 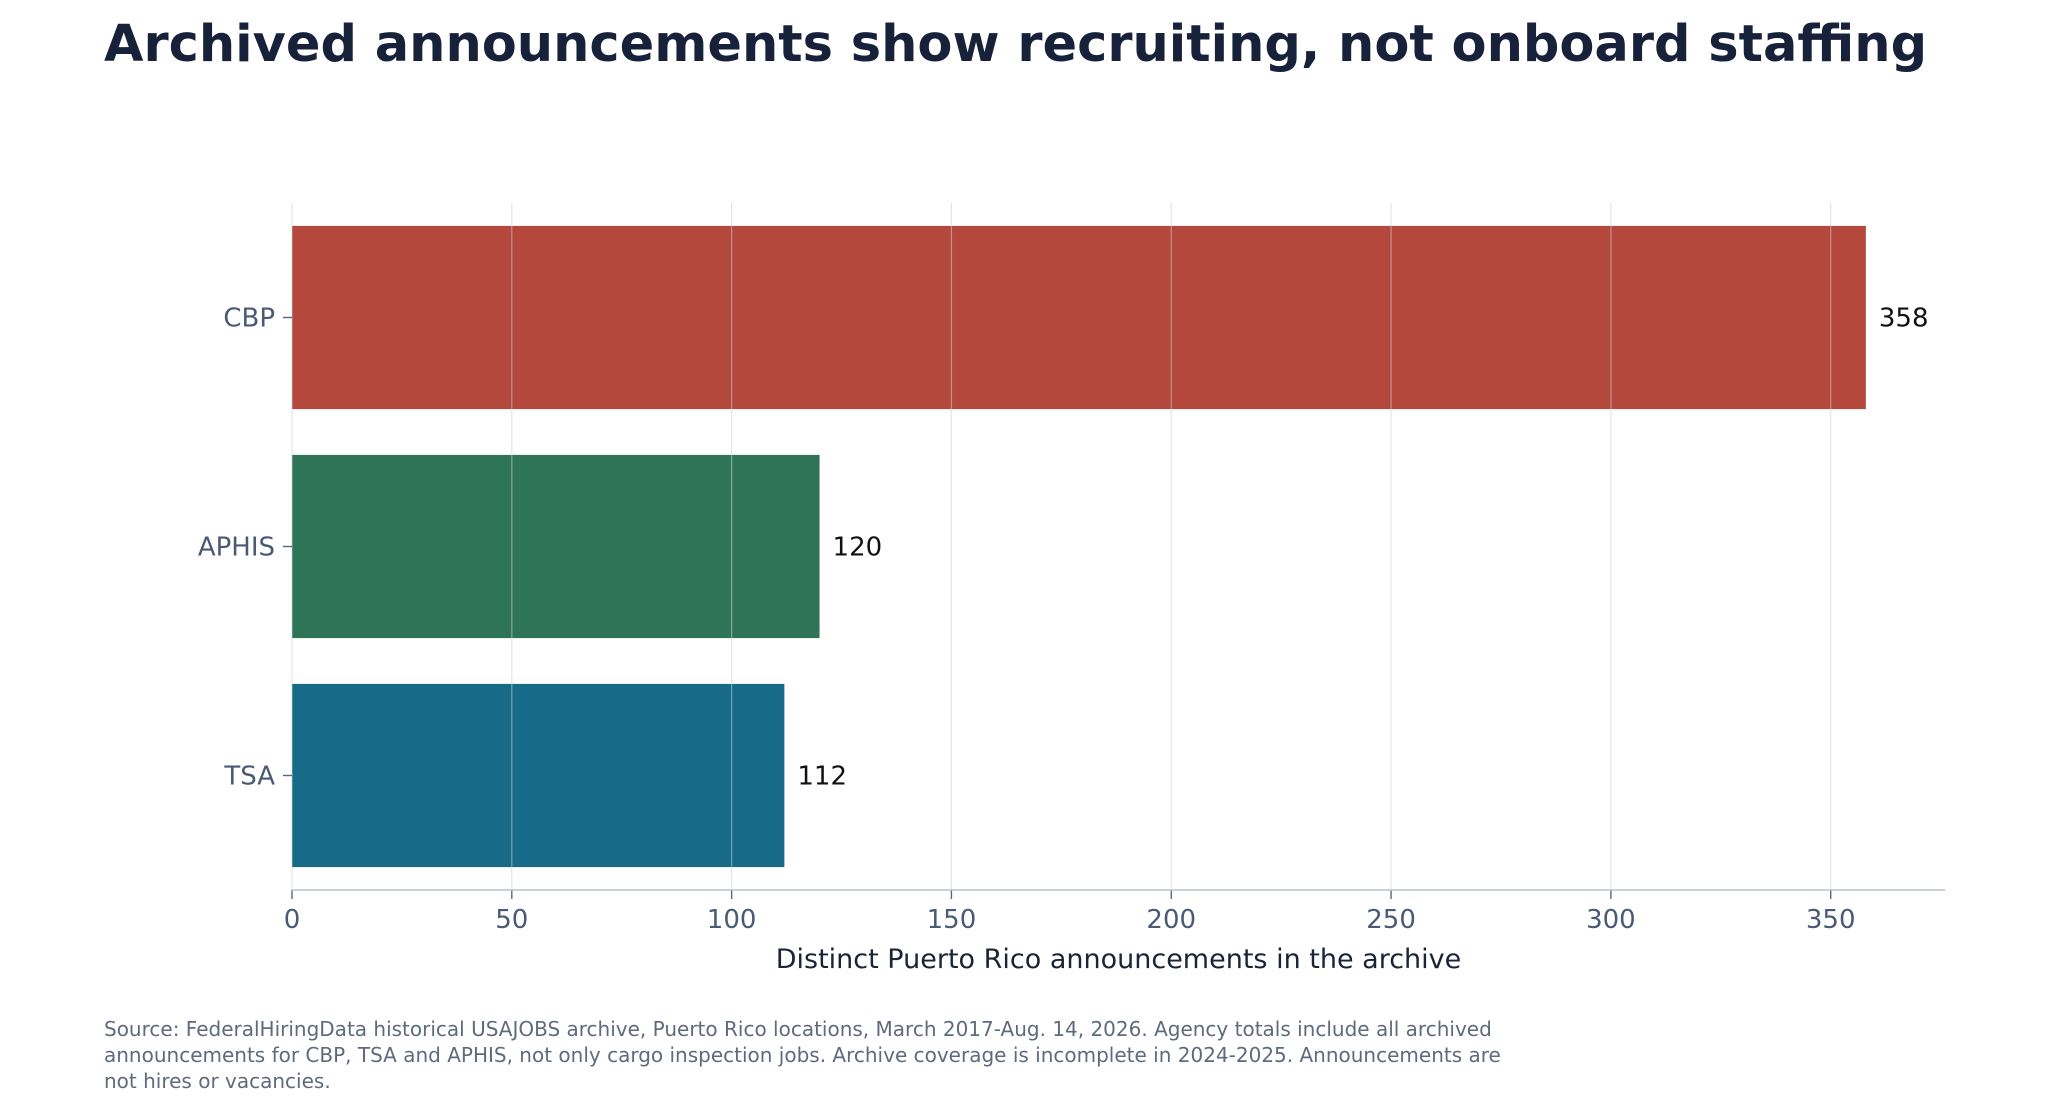 What do you see at coordinates (538, 775) in the screenshot?
I see `bar-tsa` at bounding box center [538, 775].